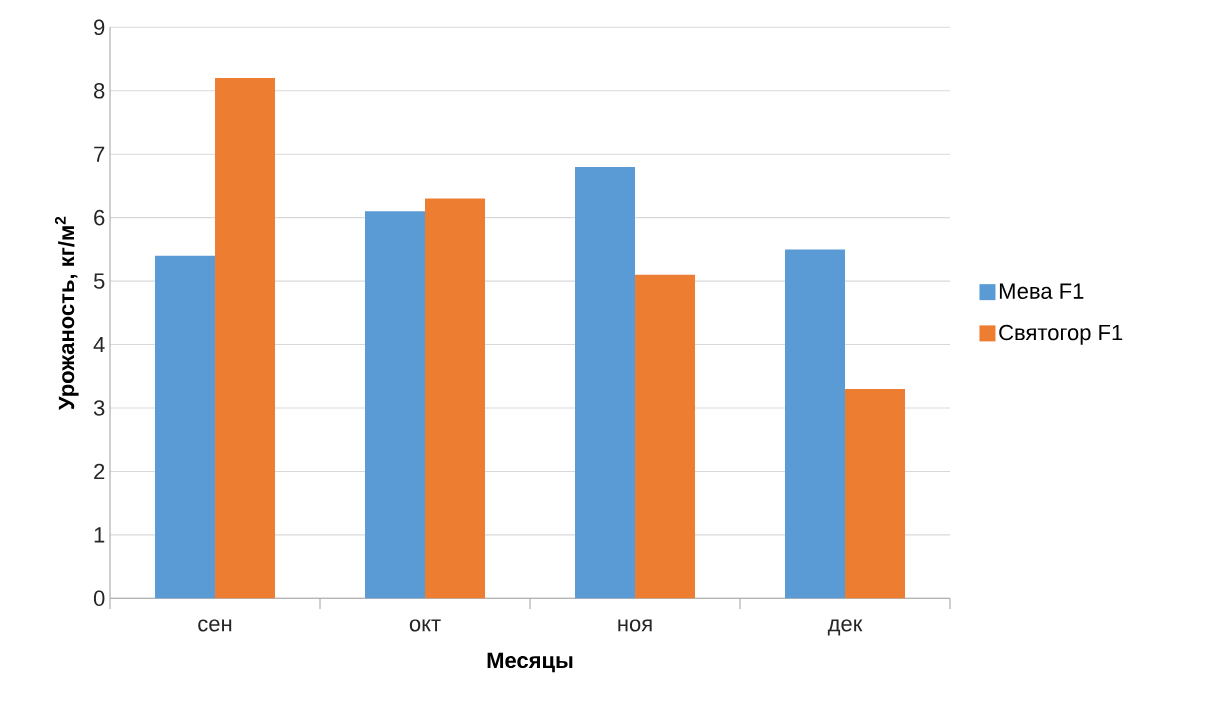 The image size is (1217, 713). Describe the element at coordinates (425, 625) in the screenshot. I see `x-tick-label: окт` at that location.